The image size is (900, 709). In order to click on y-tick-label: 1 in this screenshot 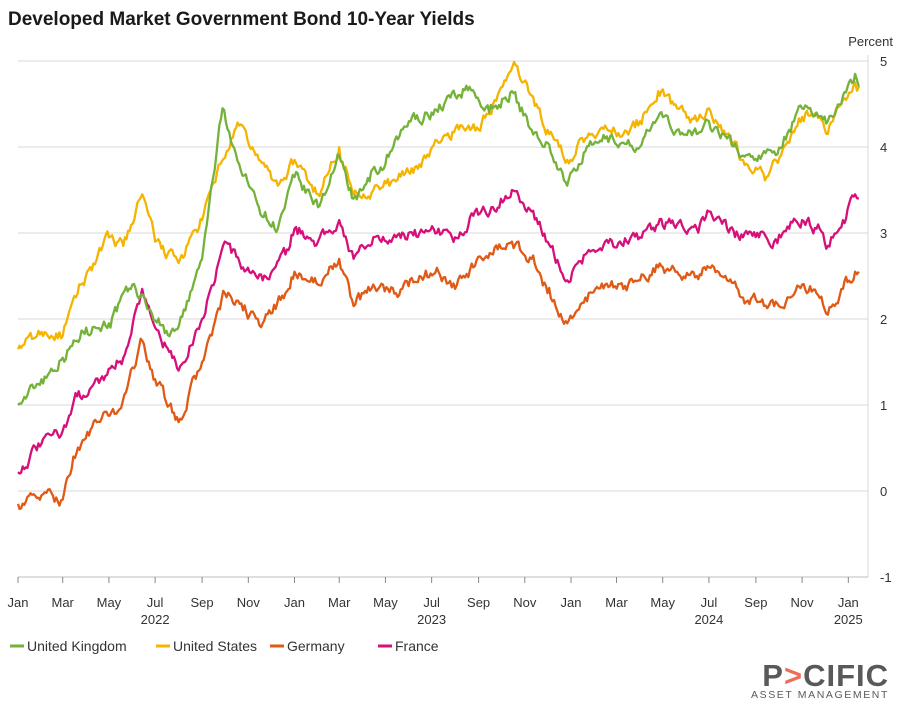, I will do `click(883, 405)`.